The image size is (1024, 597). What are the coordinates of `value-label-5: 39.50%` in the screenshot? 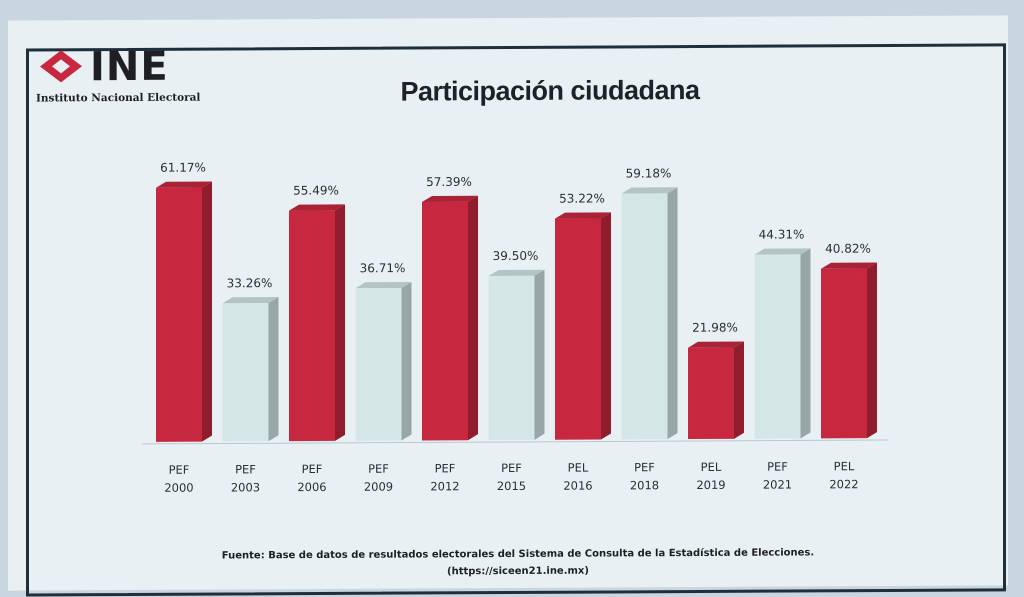 It's located at (516, 256).